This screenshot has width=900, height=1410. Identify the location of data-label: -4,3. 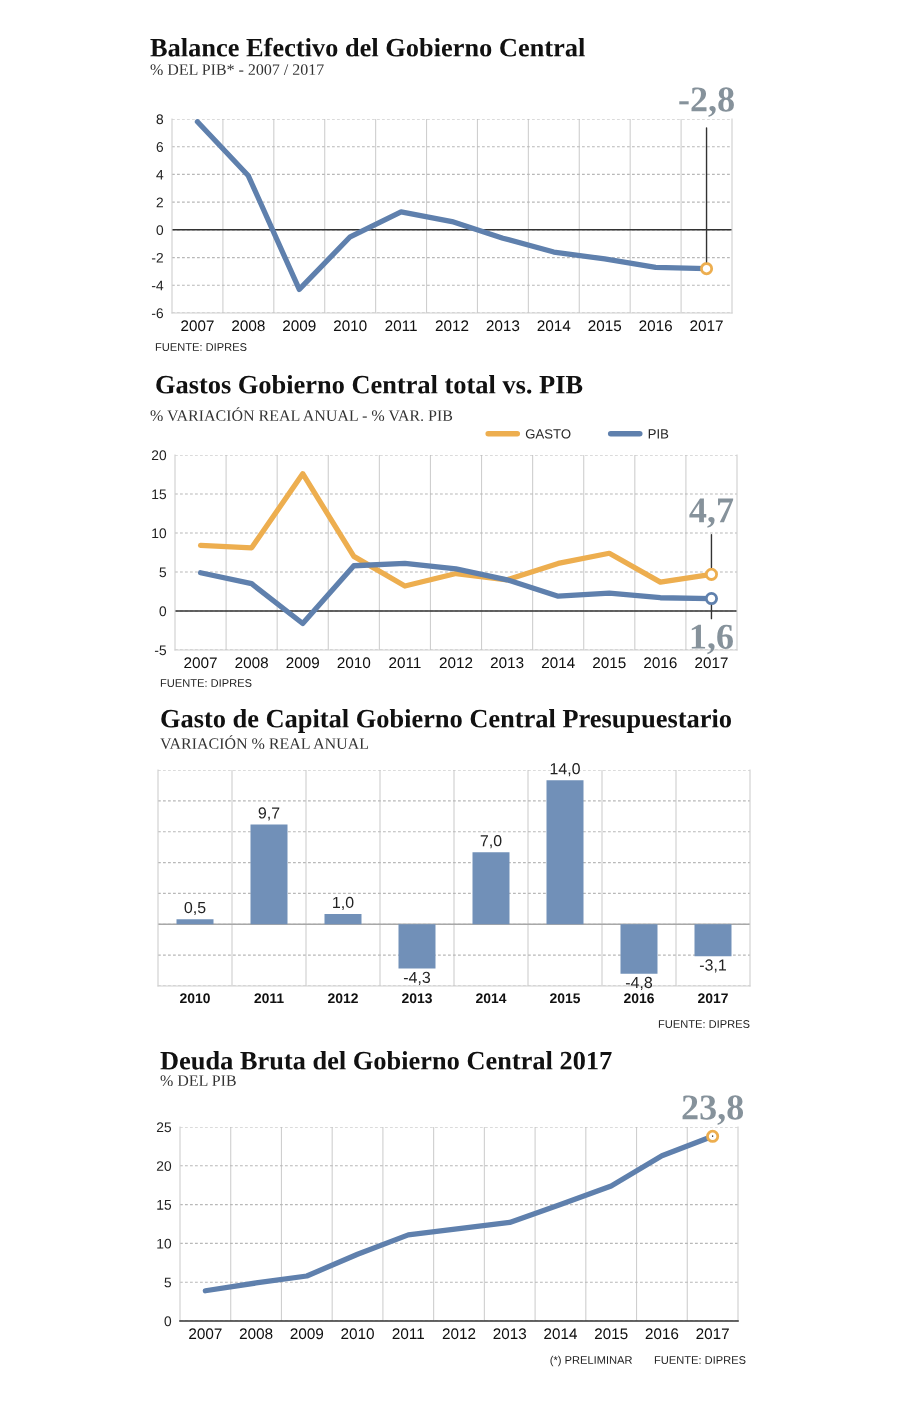
(417, 978).